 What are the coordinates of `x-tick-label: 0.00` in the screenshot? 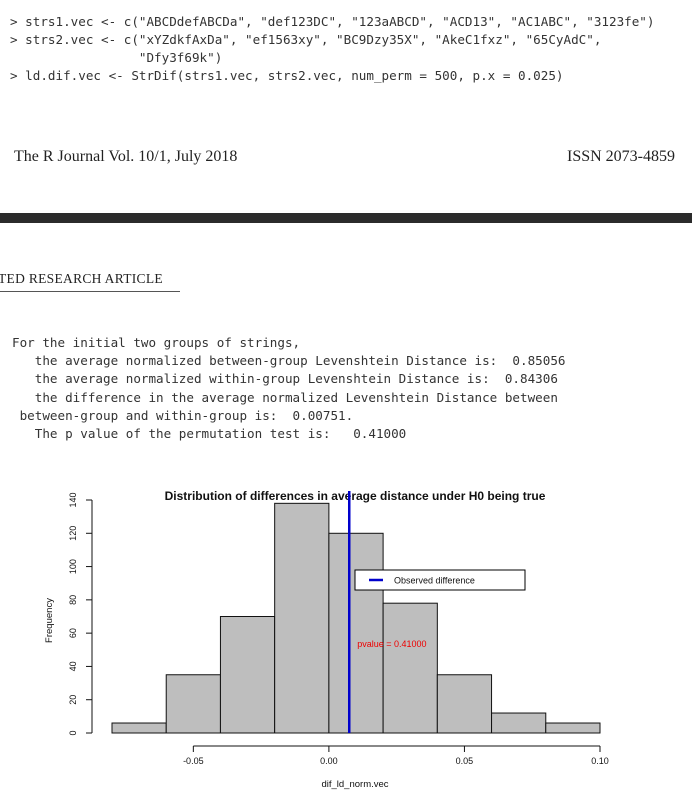 It's located at (329, 761).